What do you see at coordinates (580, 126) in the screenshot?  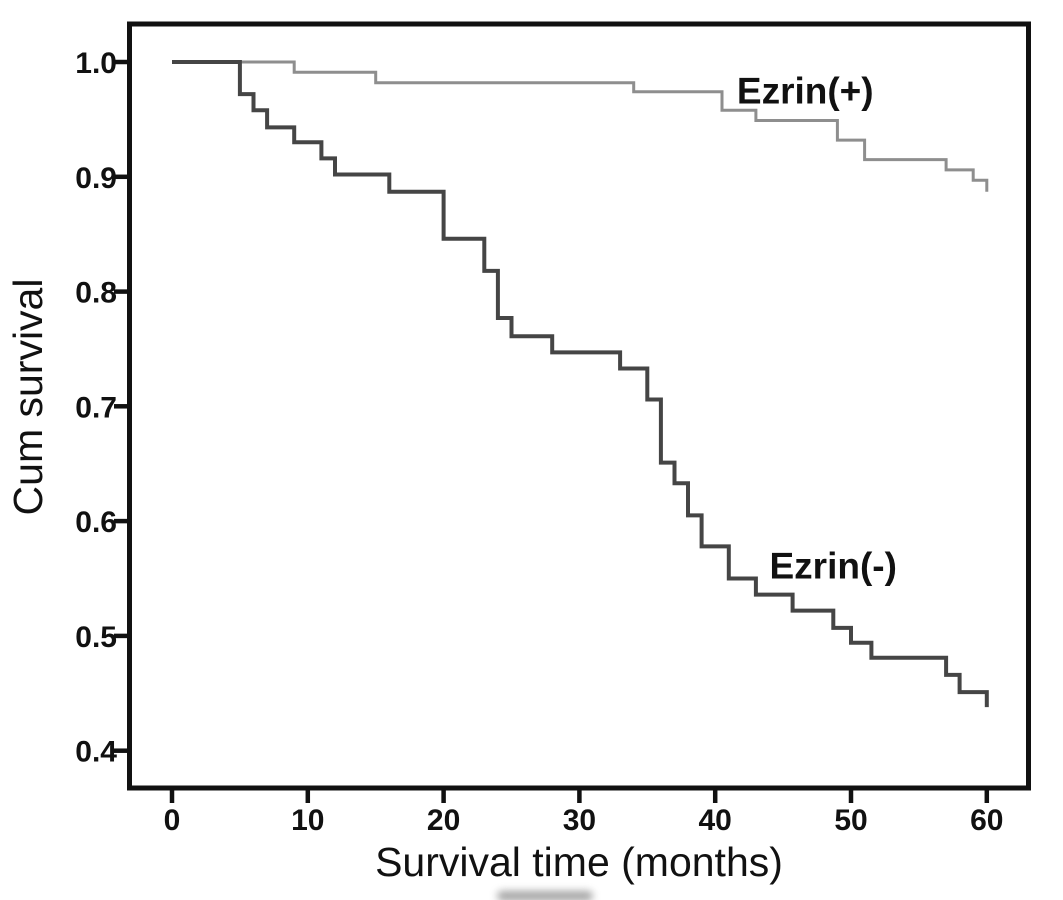 I see `survival-curve-ezrin-plus` at bounding box center [580, 126].